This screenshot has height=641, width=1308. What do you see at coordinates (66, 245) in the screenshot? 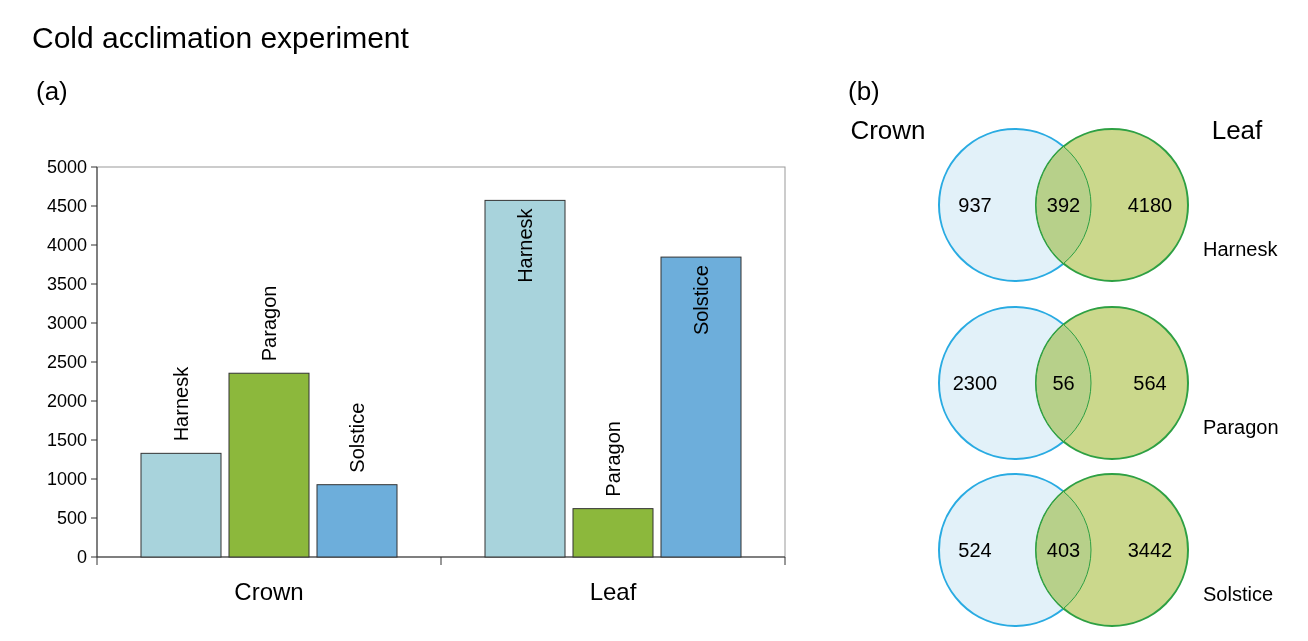
I see `y-tick-label: 4000` at bounding box center [66, 245].